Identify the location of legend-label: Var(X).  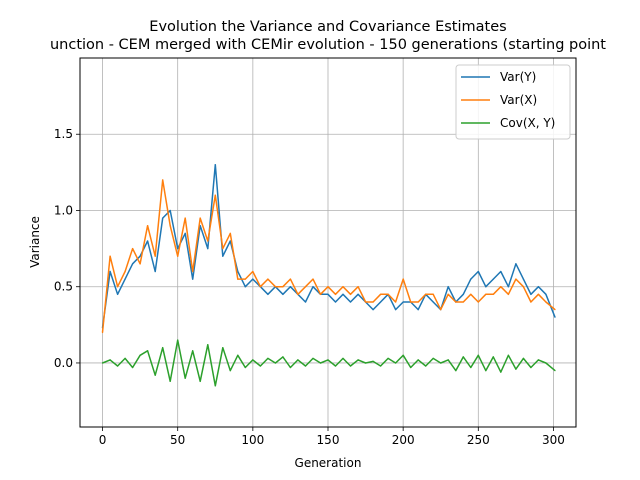
(518, 100).